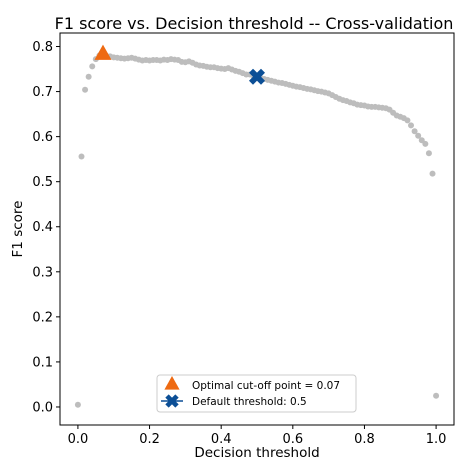 Image resolution: width=474 pixels, height=470 pixels. What do you see at coordinates (292, 439) in the screenshot?
I see `x-tick-label: 0.6` at bounding box center [292, 439].